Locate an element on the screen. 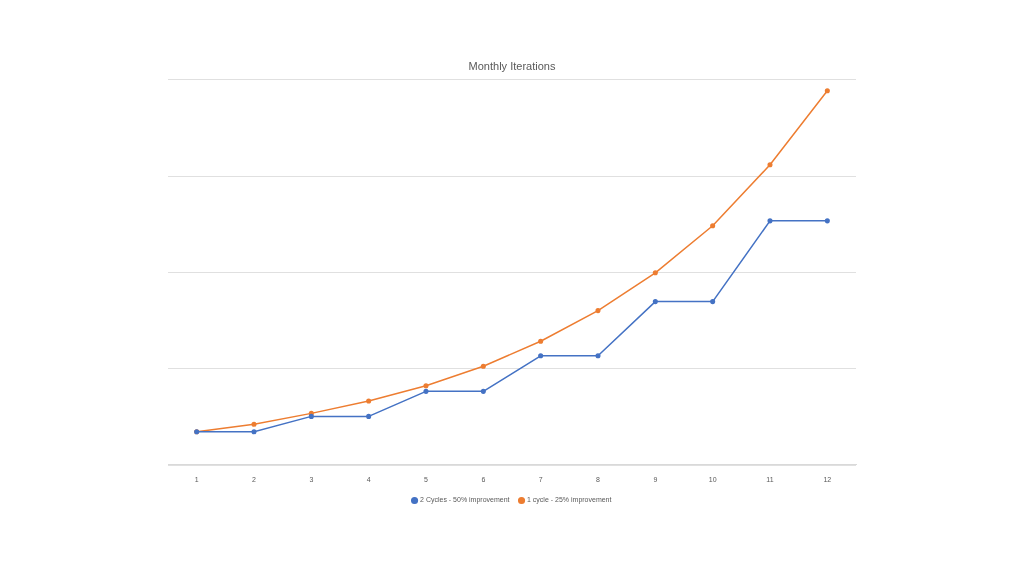  chart-title: Monthly Iterations is located at coordinates (512, 65).